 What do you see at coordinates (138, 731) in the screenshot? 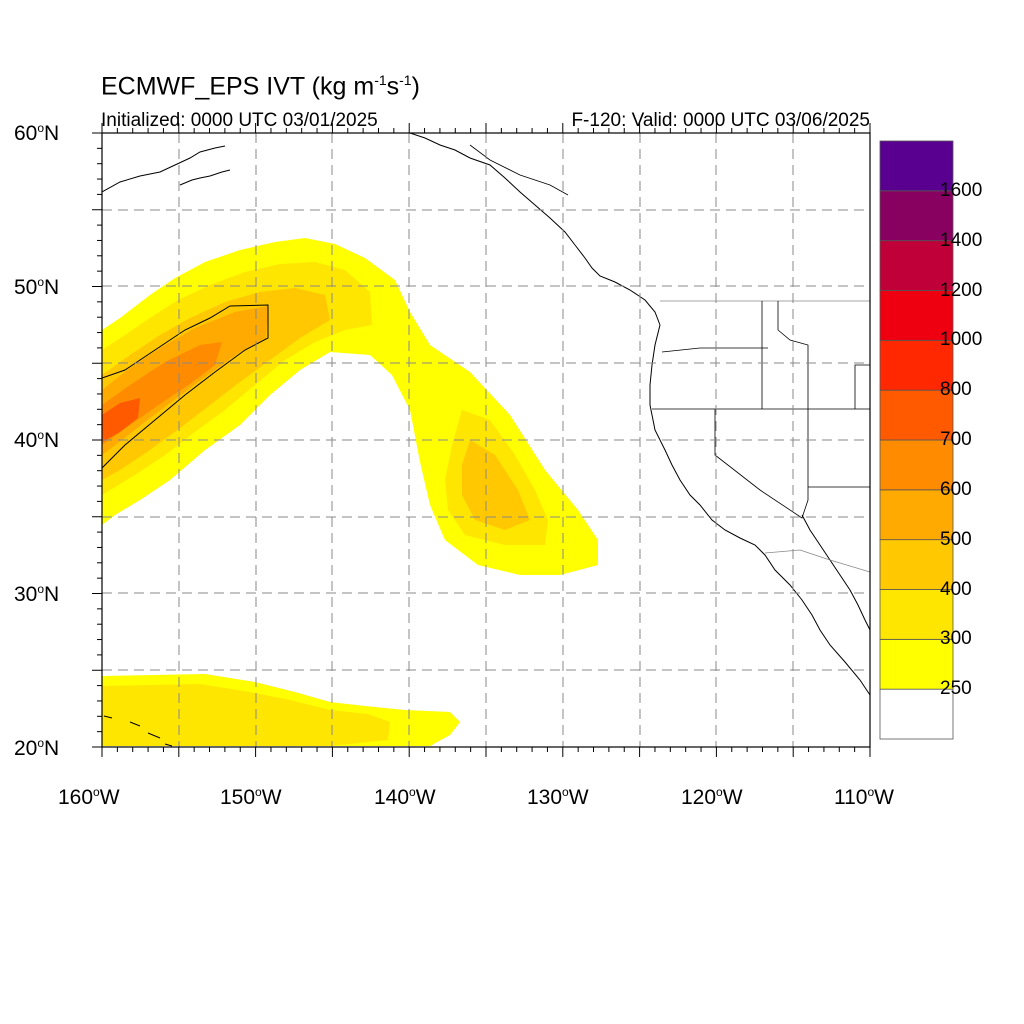
I see `hawaii` at bounding box center [138, 731].